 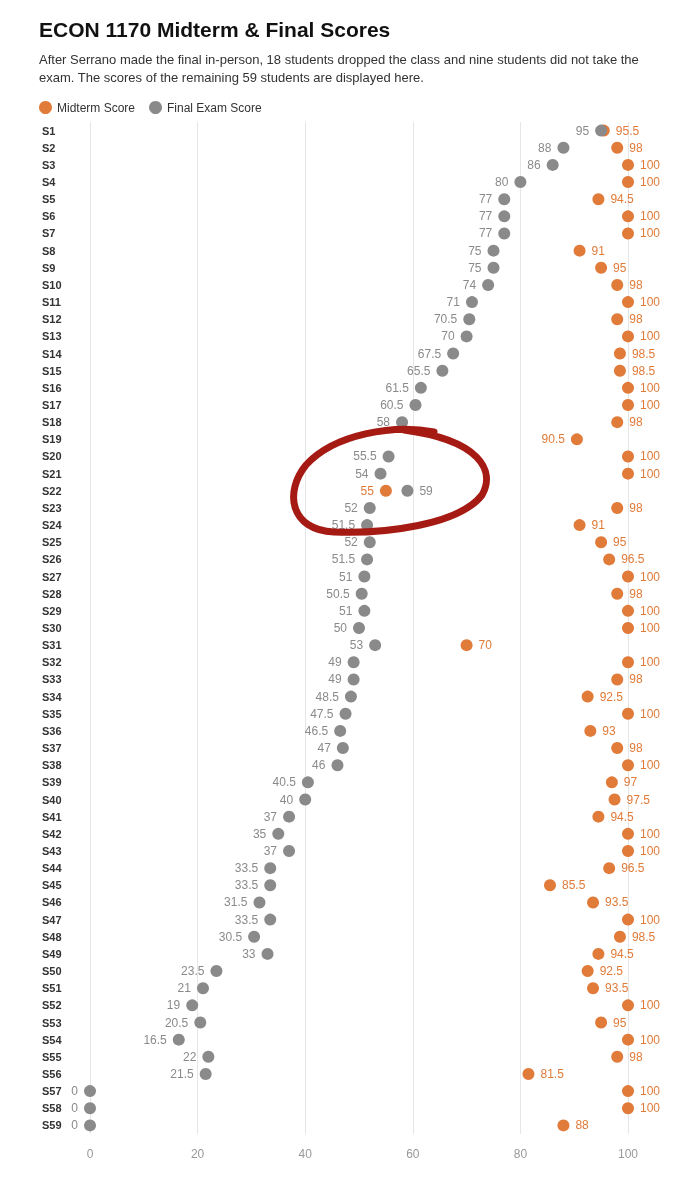 I want to click on data-label: 80, so click(x=502, y=182).